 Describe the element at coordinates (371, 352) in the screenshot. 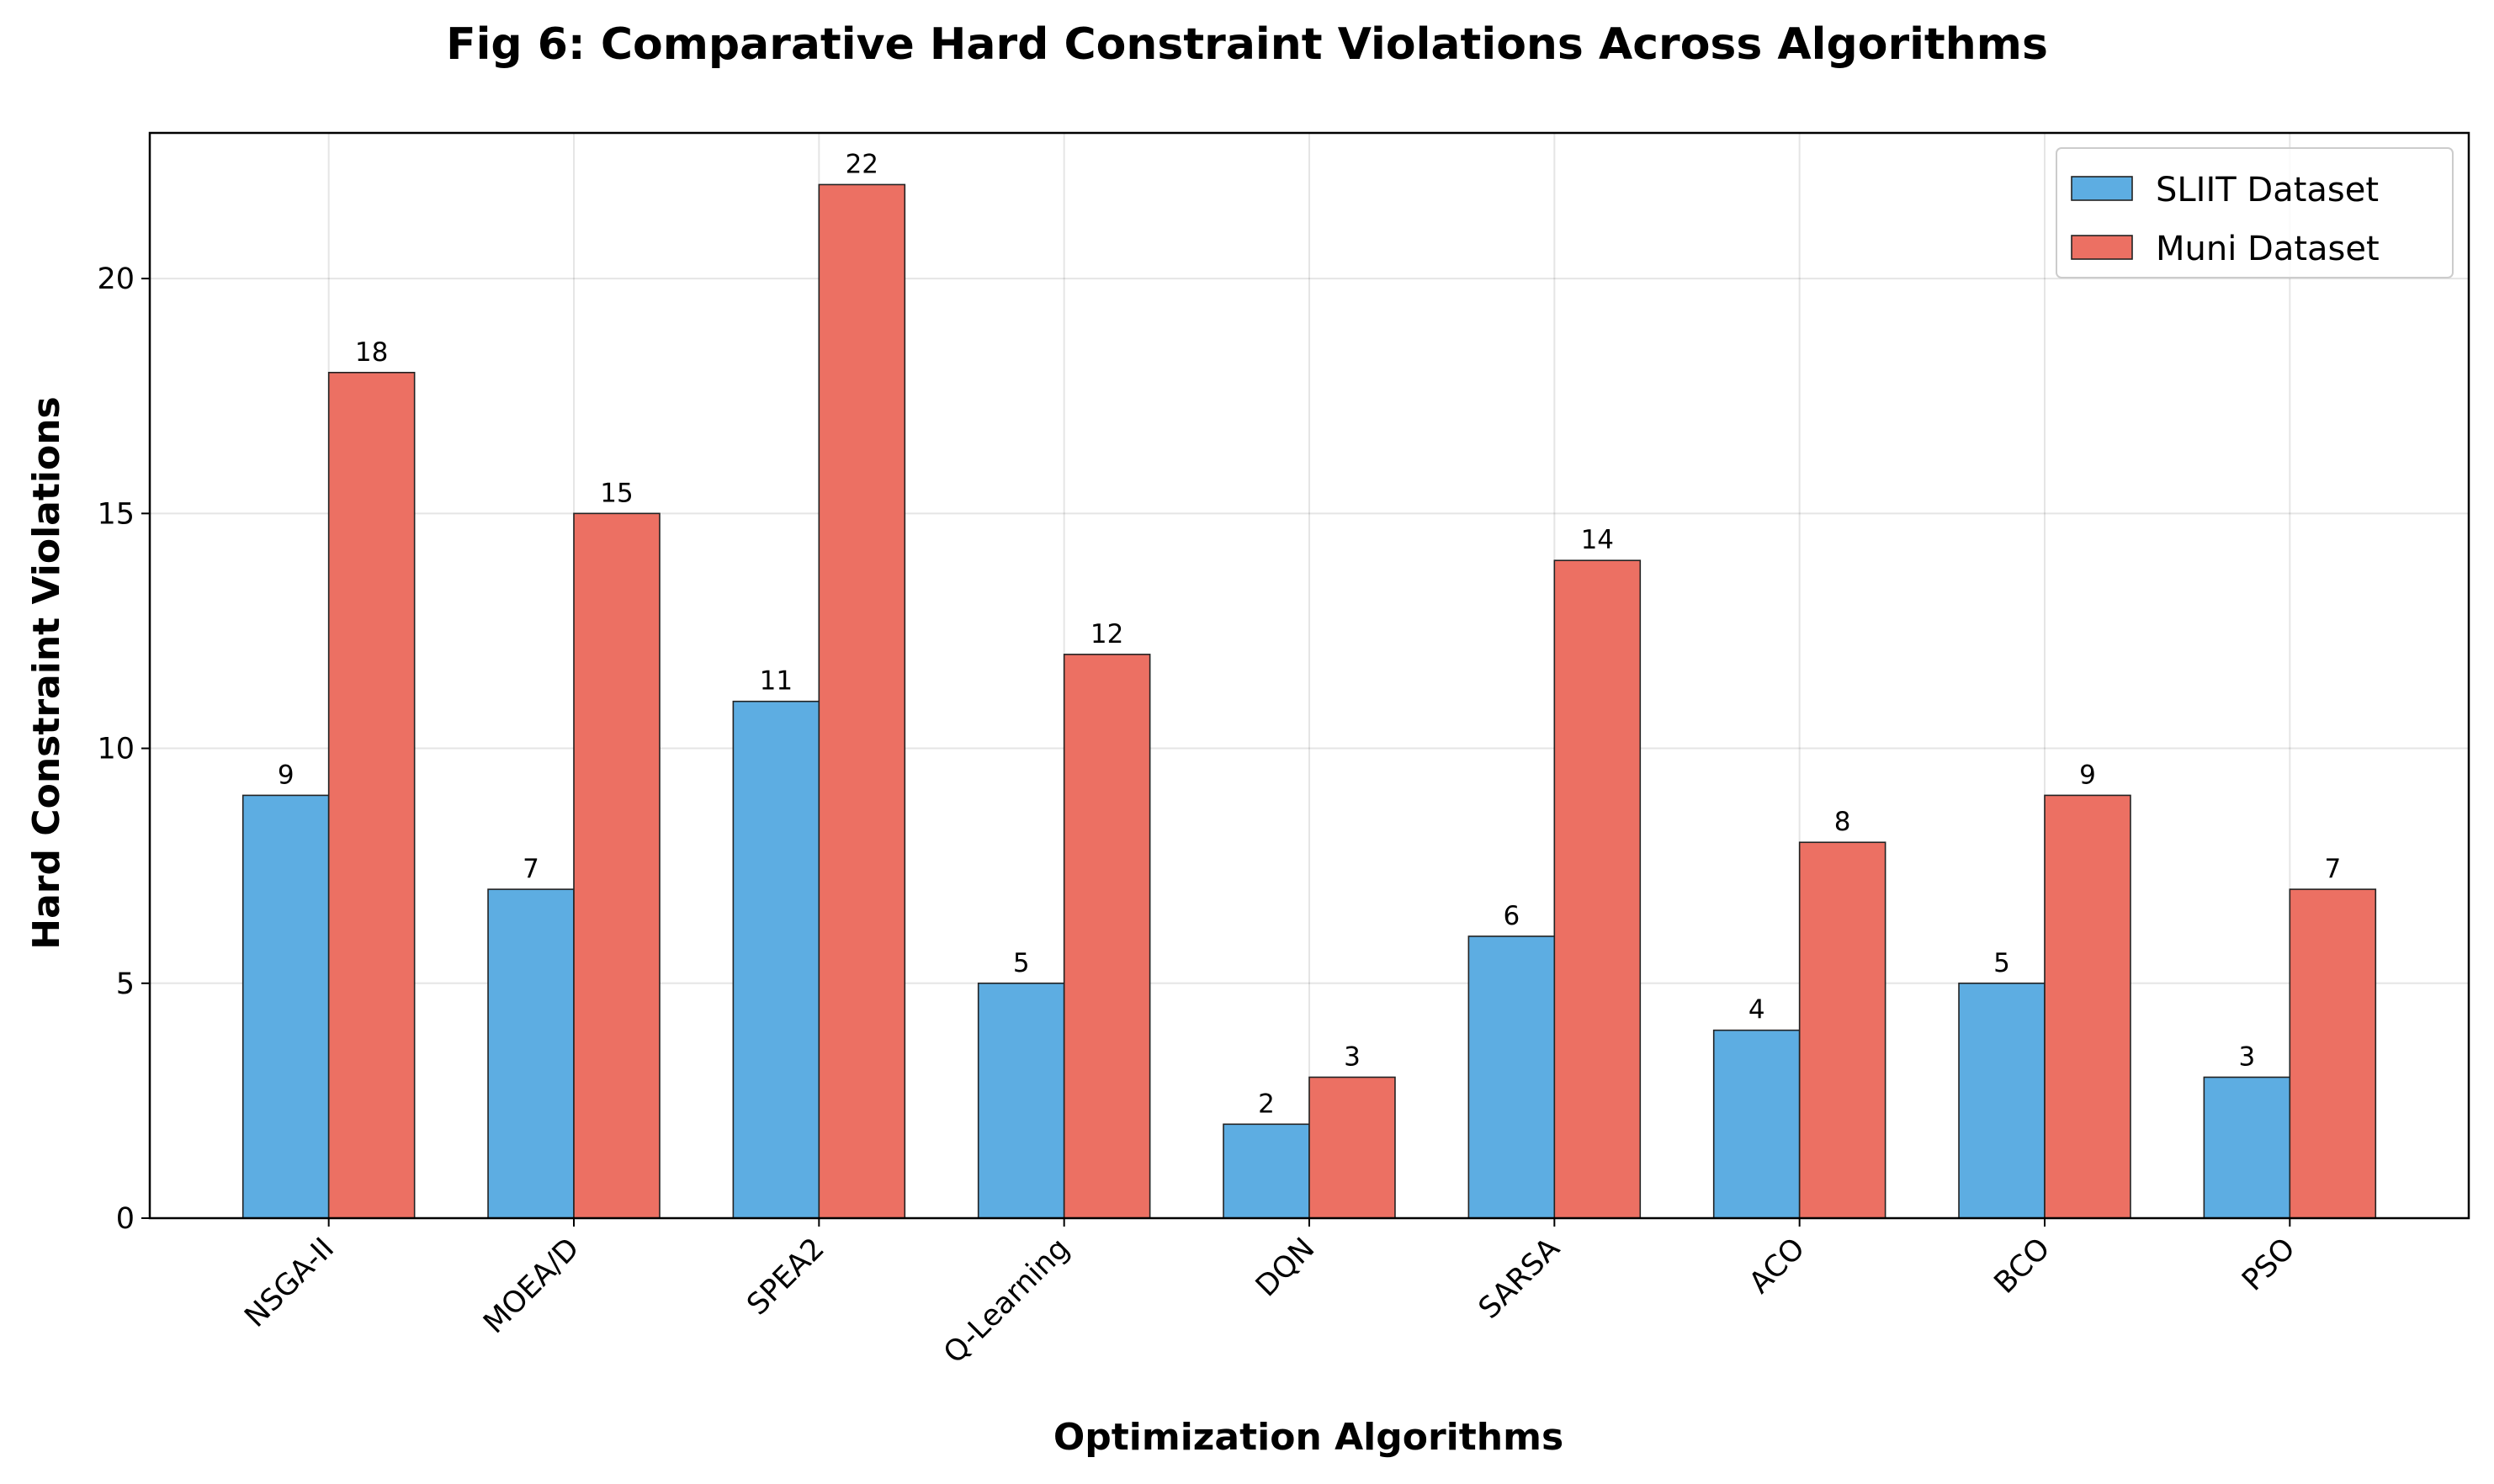

I see `data-label: 18` at that location.